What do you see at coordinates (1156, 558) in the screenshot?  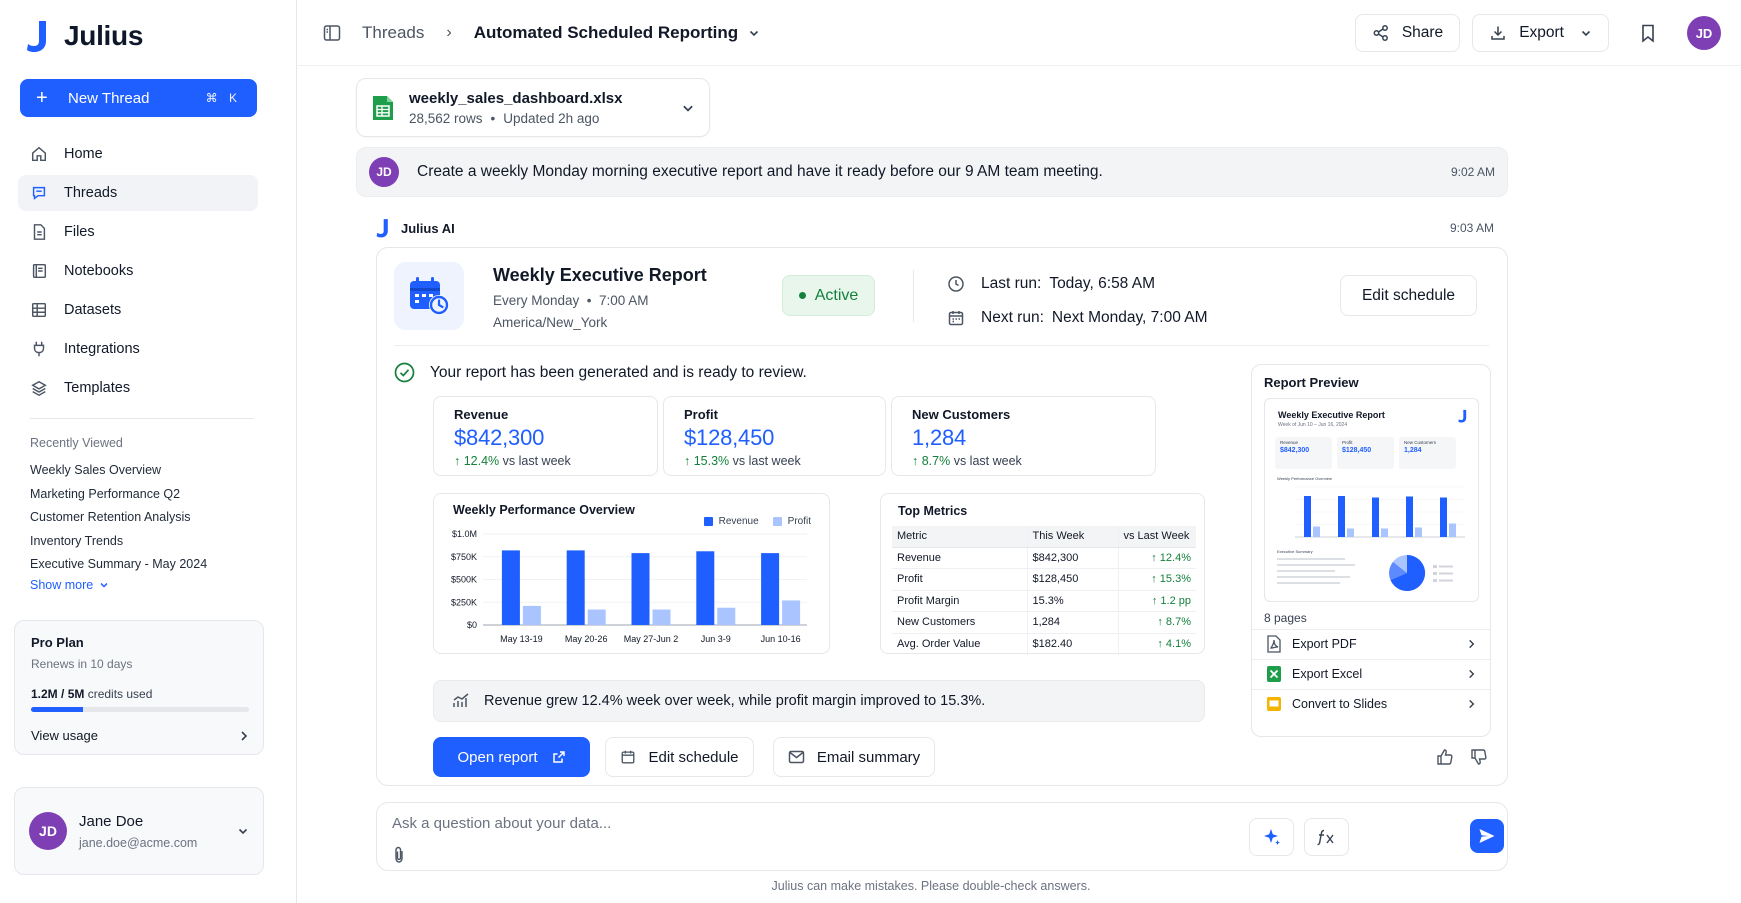 I see `metric-change: ↑ 12.4%` at bounding box center [1156, 558].